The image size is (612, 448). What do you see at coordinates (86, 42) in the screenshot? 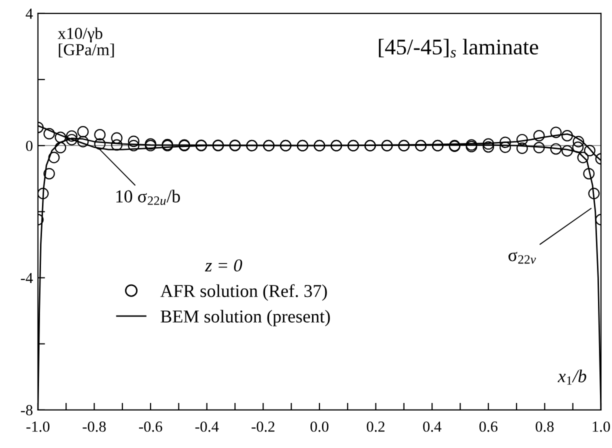
I see `y-axis-title: x10/γb [GPa/m]` at bounding box center [86, 42].